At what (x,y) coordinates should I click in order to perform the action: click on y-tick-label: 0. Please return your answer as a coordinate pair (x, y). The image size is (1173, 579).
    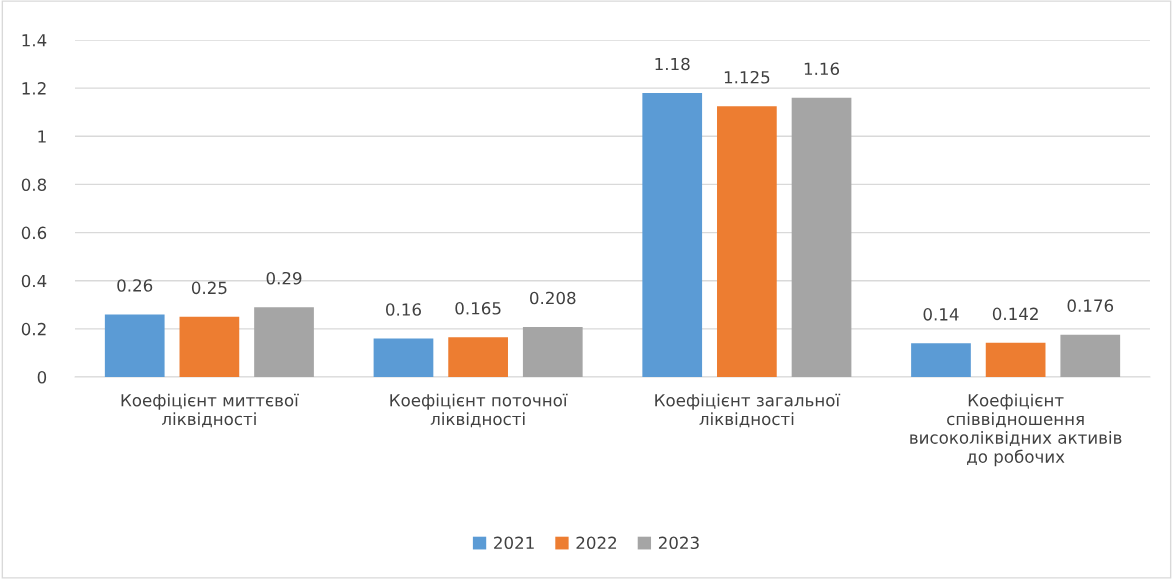
    Looking at the image, I should click on (42, 377).